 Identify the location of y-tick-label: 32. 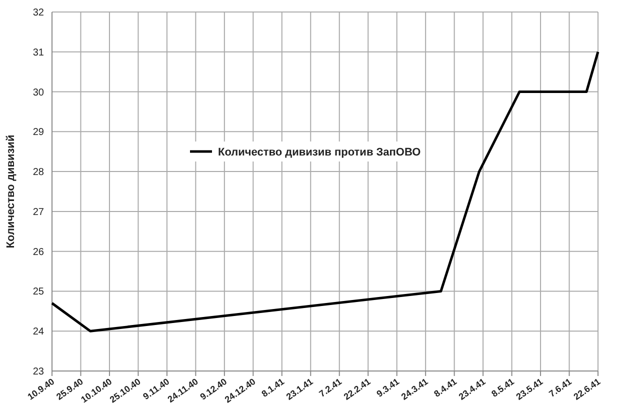
(38, 13).